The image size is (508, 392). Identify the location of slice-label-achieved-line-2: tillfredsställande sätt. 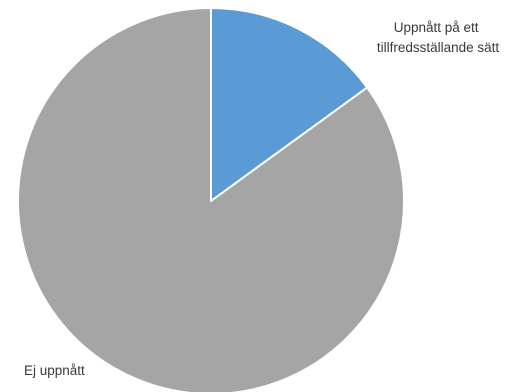
(438, 47).